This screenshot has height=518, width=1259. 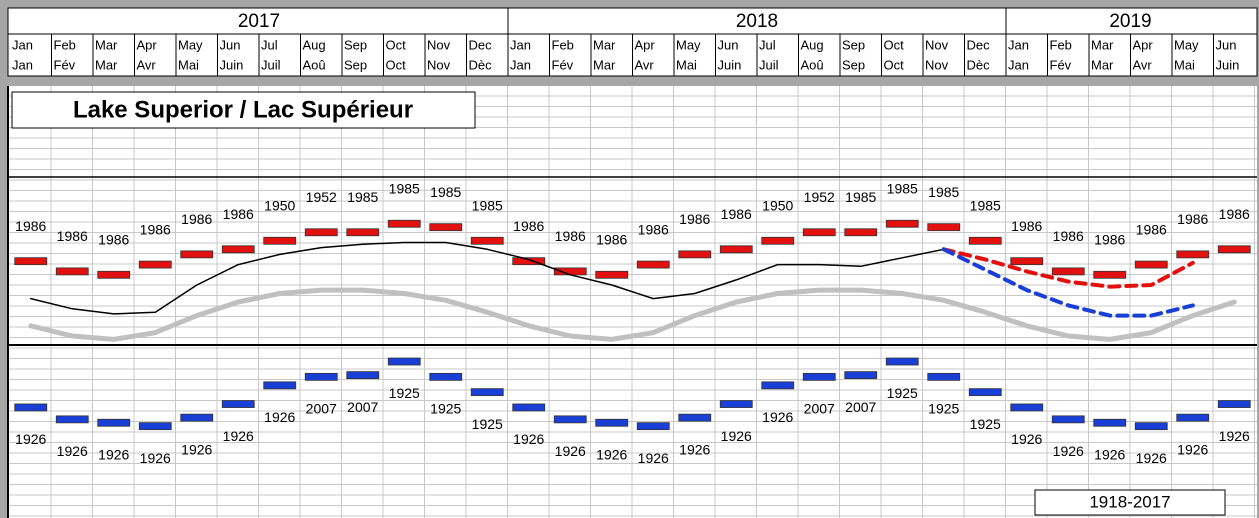 I want to click on x-tick-label: Oct, so click(x=396, y=44).